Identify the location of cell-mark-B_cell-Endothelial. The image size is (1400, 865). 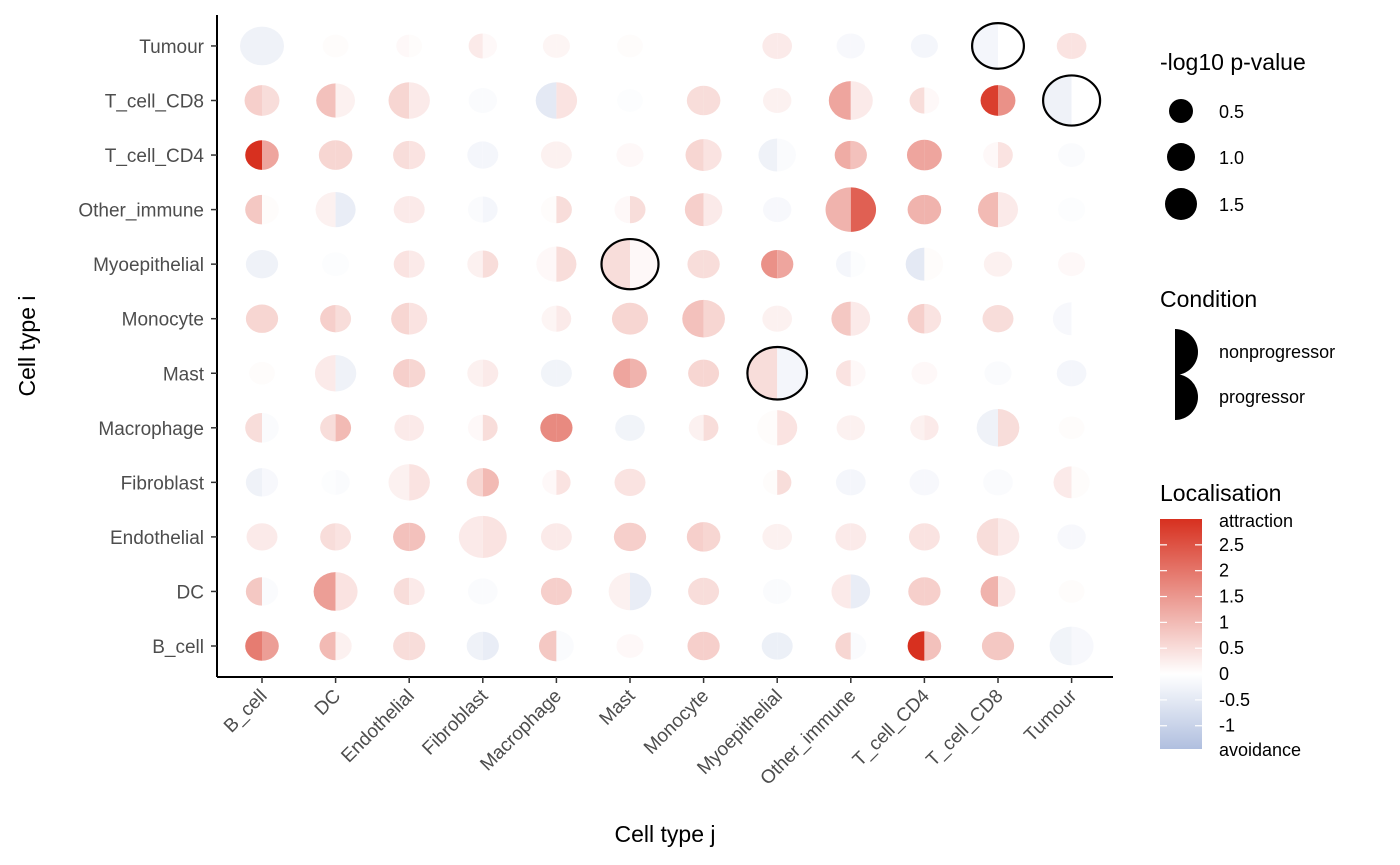
(409, 646).